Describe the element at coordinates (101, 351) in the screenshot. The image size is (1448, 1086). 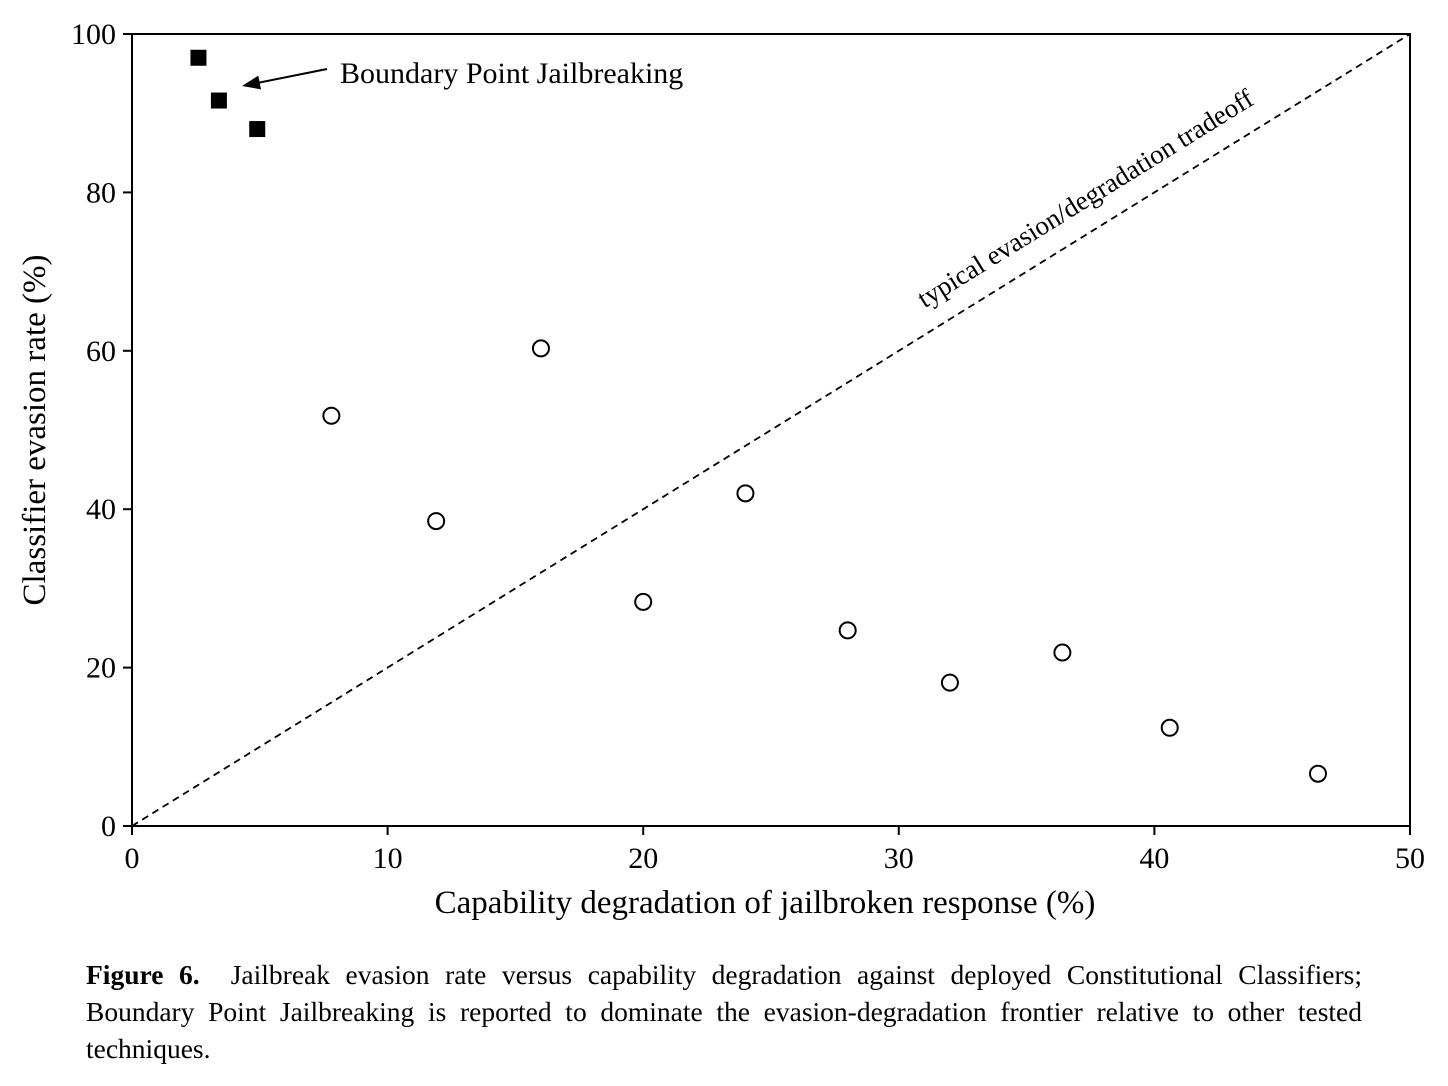
I see `y-tick-label: 60` at that location.